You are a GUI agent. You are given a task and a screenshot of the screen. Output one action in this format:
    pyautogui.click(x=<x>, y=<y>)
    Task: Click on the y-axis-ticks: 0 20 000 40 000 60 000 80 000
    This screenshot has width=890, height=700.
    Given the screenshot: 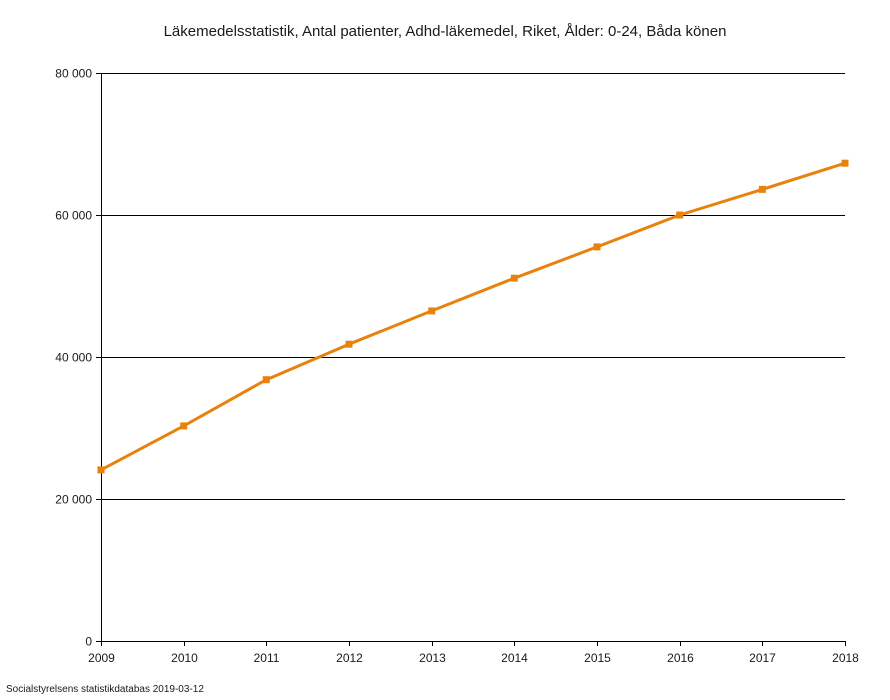 What is the action you would take?
    pyautogui.click(x=78, y=358)
    